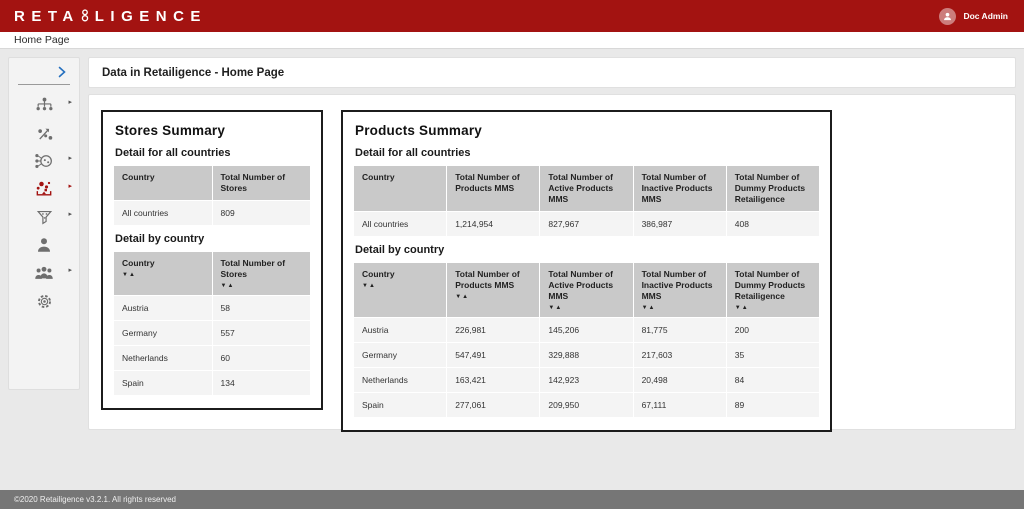 The image size is (1024, 509). I want to click on user-menu: Doc Admin, so click(973, 16).